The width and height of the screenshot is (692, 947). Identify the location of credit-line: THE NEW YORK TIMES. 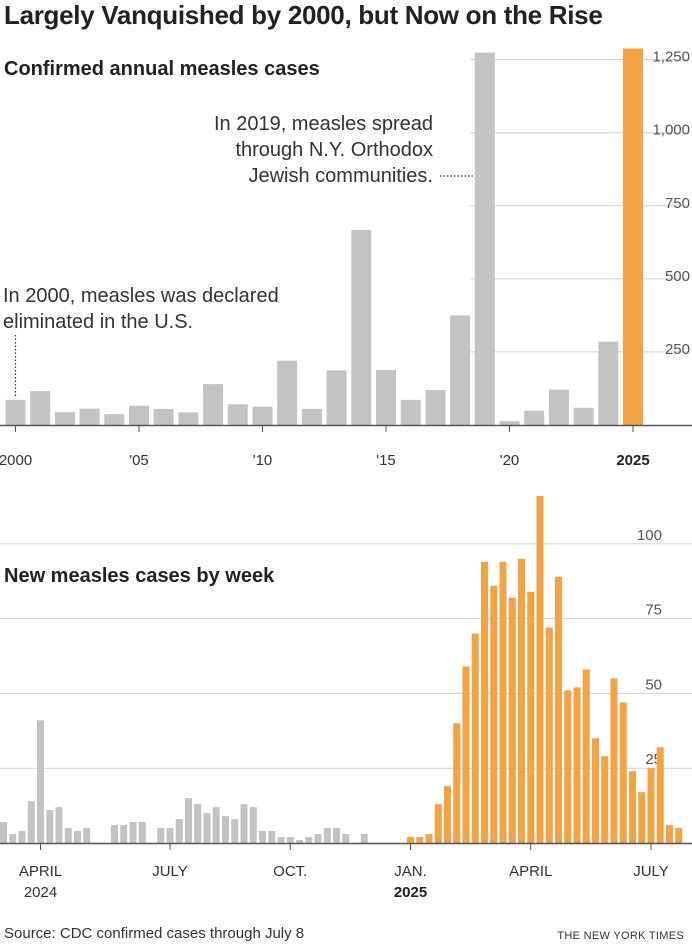
(620, 936).